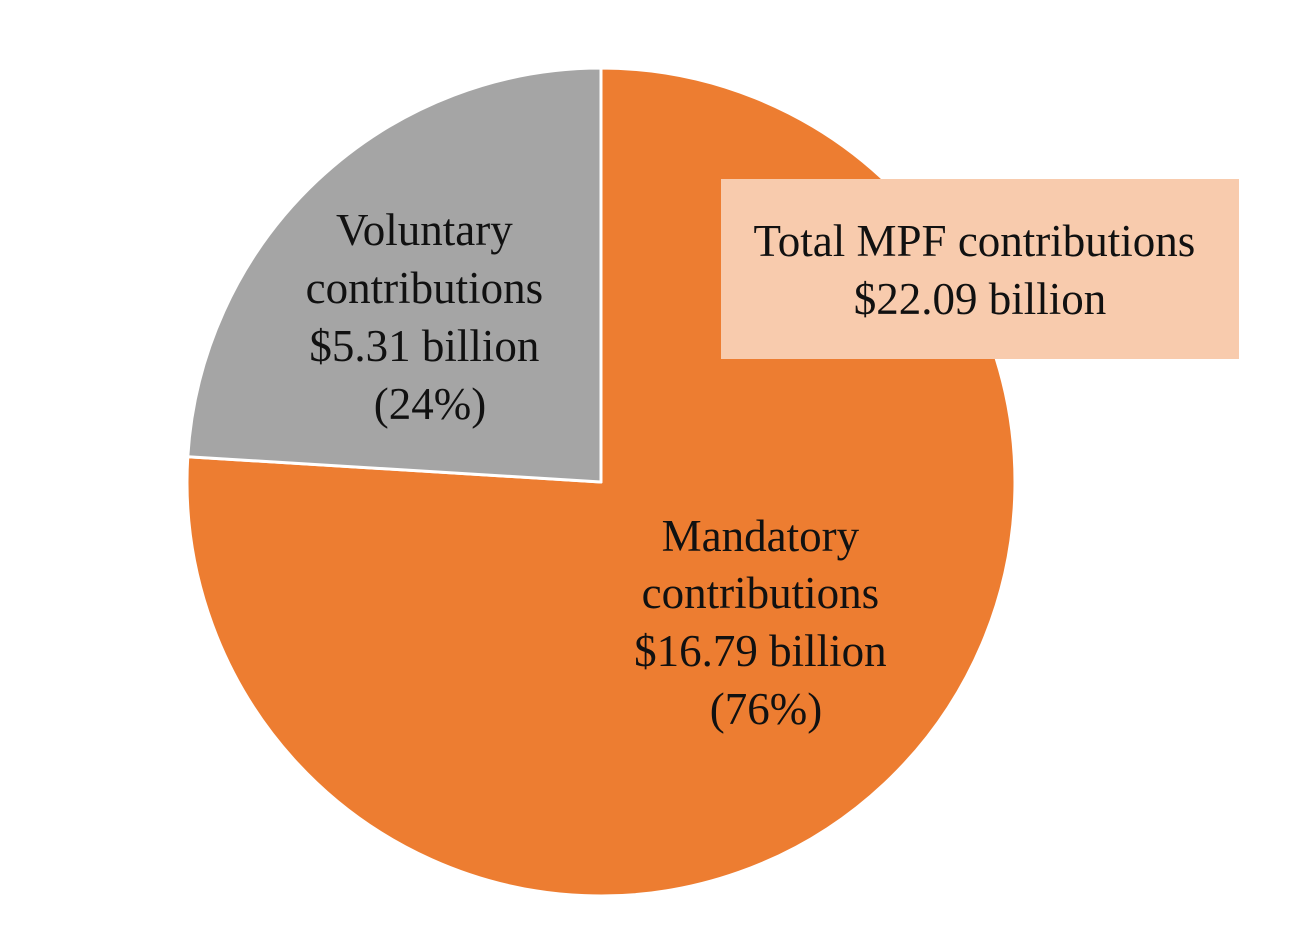 The width and height of the screenshot is (1311, 941). I want to click on mandatory-label-line-4: (76%), so click(766, 709).